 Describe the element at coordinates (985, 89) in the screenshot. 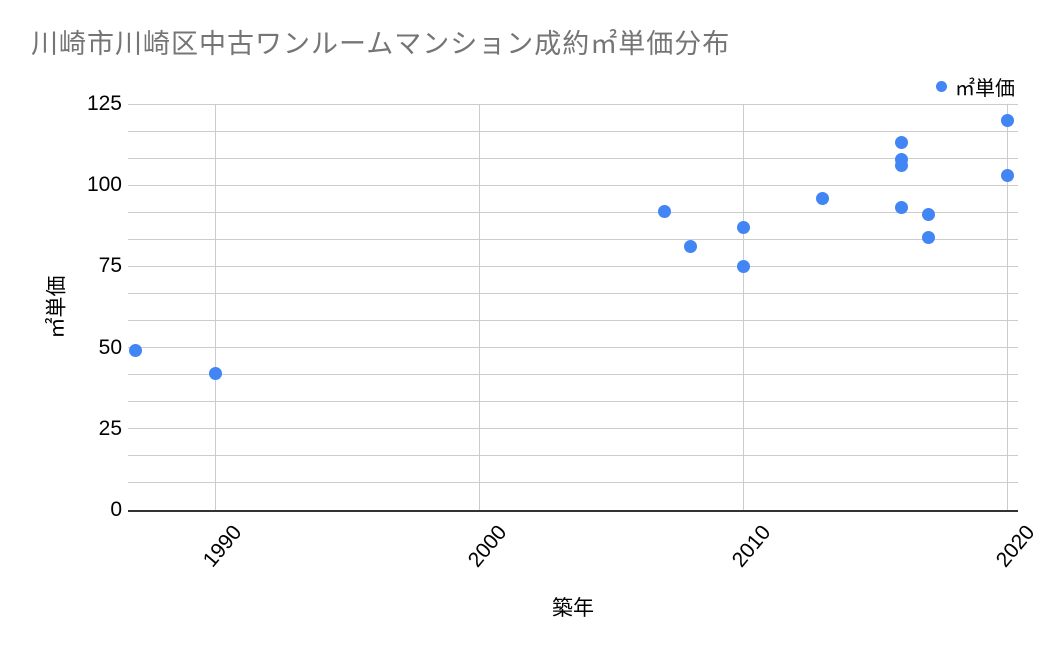

I see `legend-label: ㎡単価` at that location.